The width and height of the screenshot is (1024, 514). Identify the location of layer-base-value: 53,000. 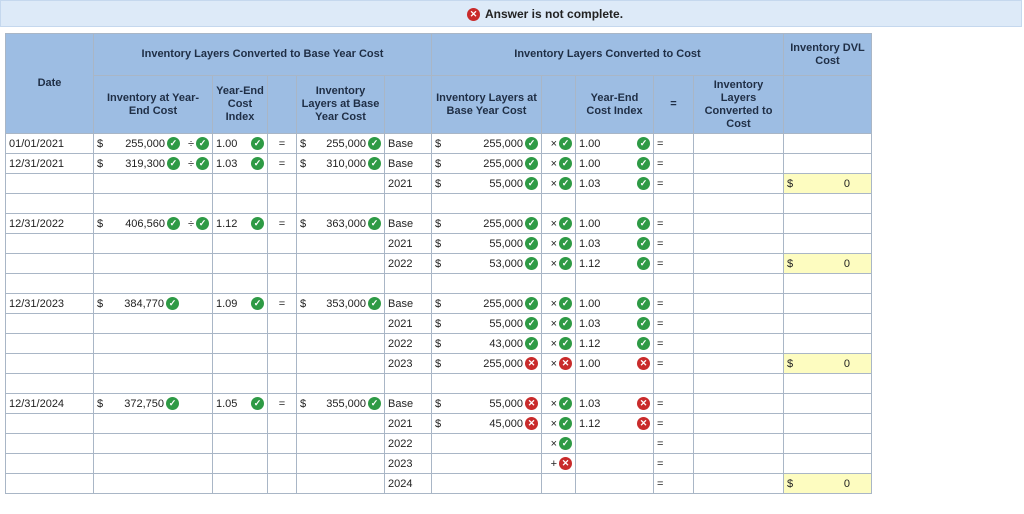
(506, 263).